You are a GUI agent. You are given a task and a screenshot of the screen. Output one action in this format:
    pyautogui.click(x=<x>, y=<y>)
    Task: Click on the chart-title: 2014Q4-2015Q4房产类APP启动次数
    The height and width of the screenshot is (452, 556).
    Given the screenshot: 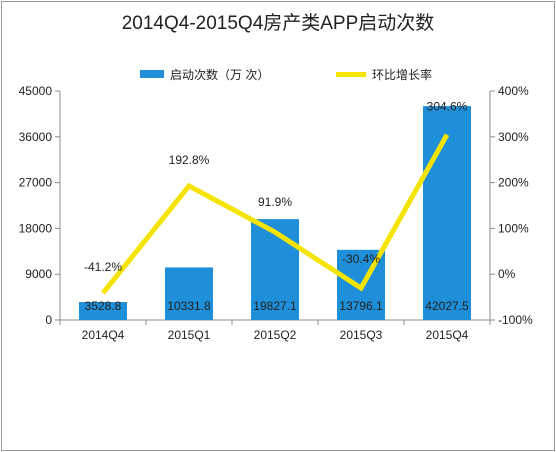 What is the action you would take?
    pyautogui.click(x=278, y=23)
    